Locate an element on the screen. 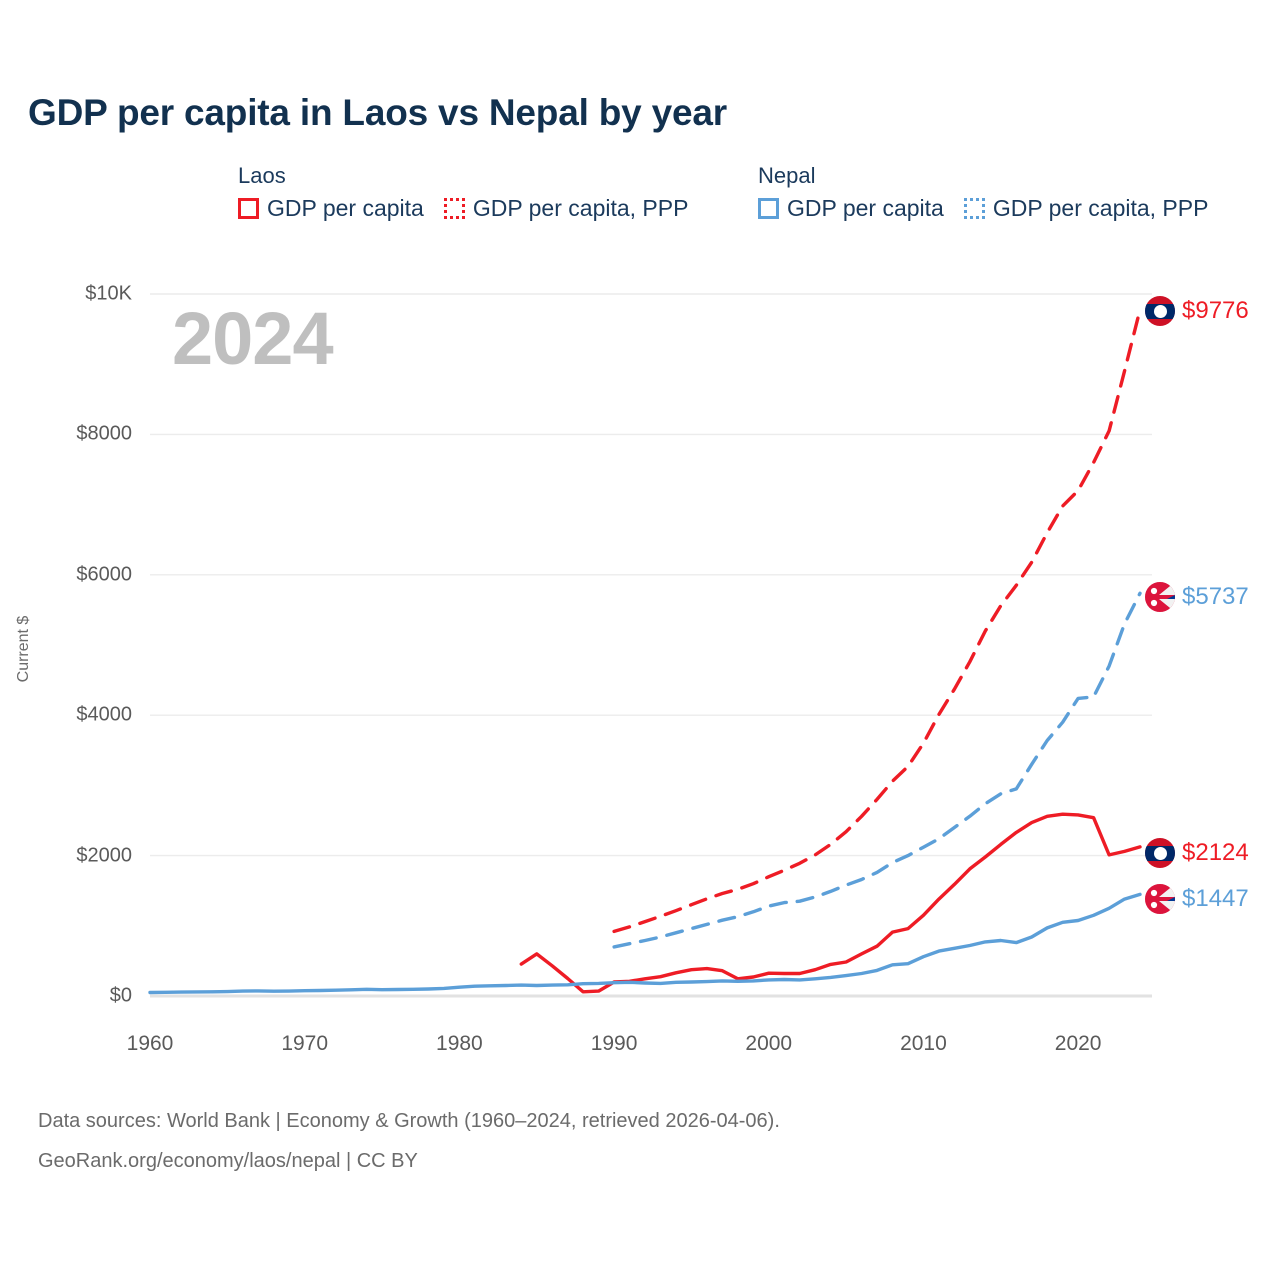 The height and width of the screenshot is (1280, 1280). end-label-nepal-gdp: $1447 is located at coordinates (1197, 899).